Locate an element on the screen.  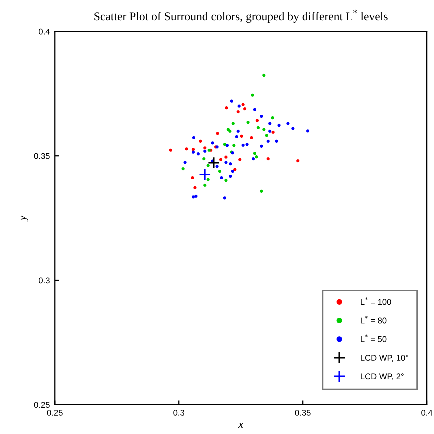
y-axis-title: y is located at coordinates (24, 219).